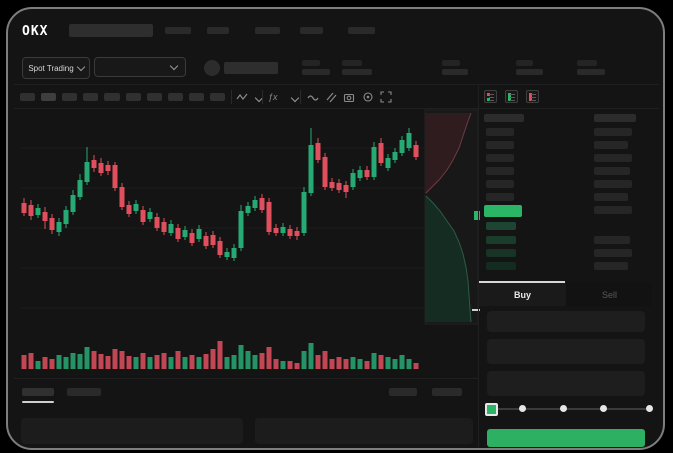 The image size is (673, 453). I want to click on pair-dropdown, so click(140, 67).